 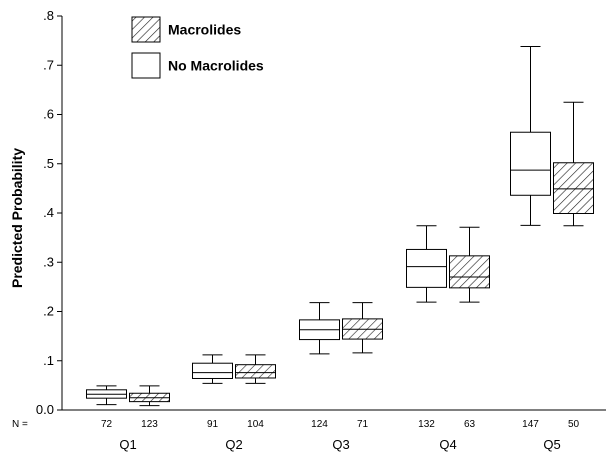 I want to click on y-axis: 0.0 .1 .2 .3 .4 .5 .6 .7 .8, so click(x=49, y=212).